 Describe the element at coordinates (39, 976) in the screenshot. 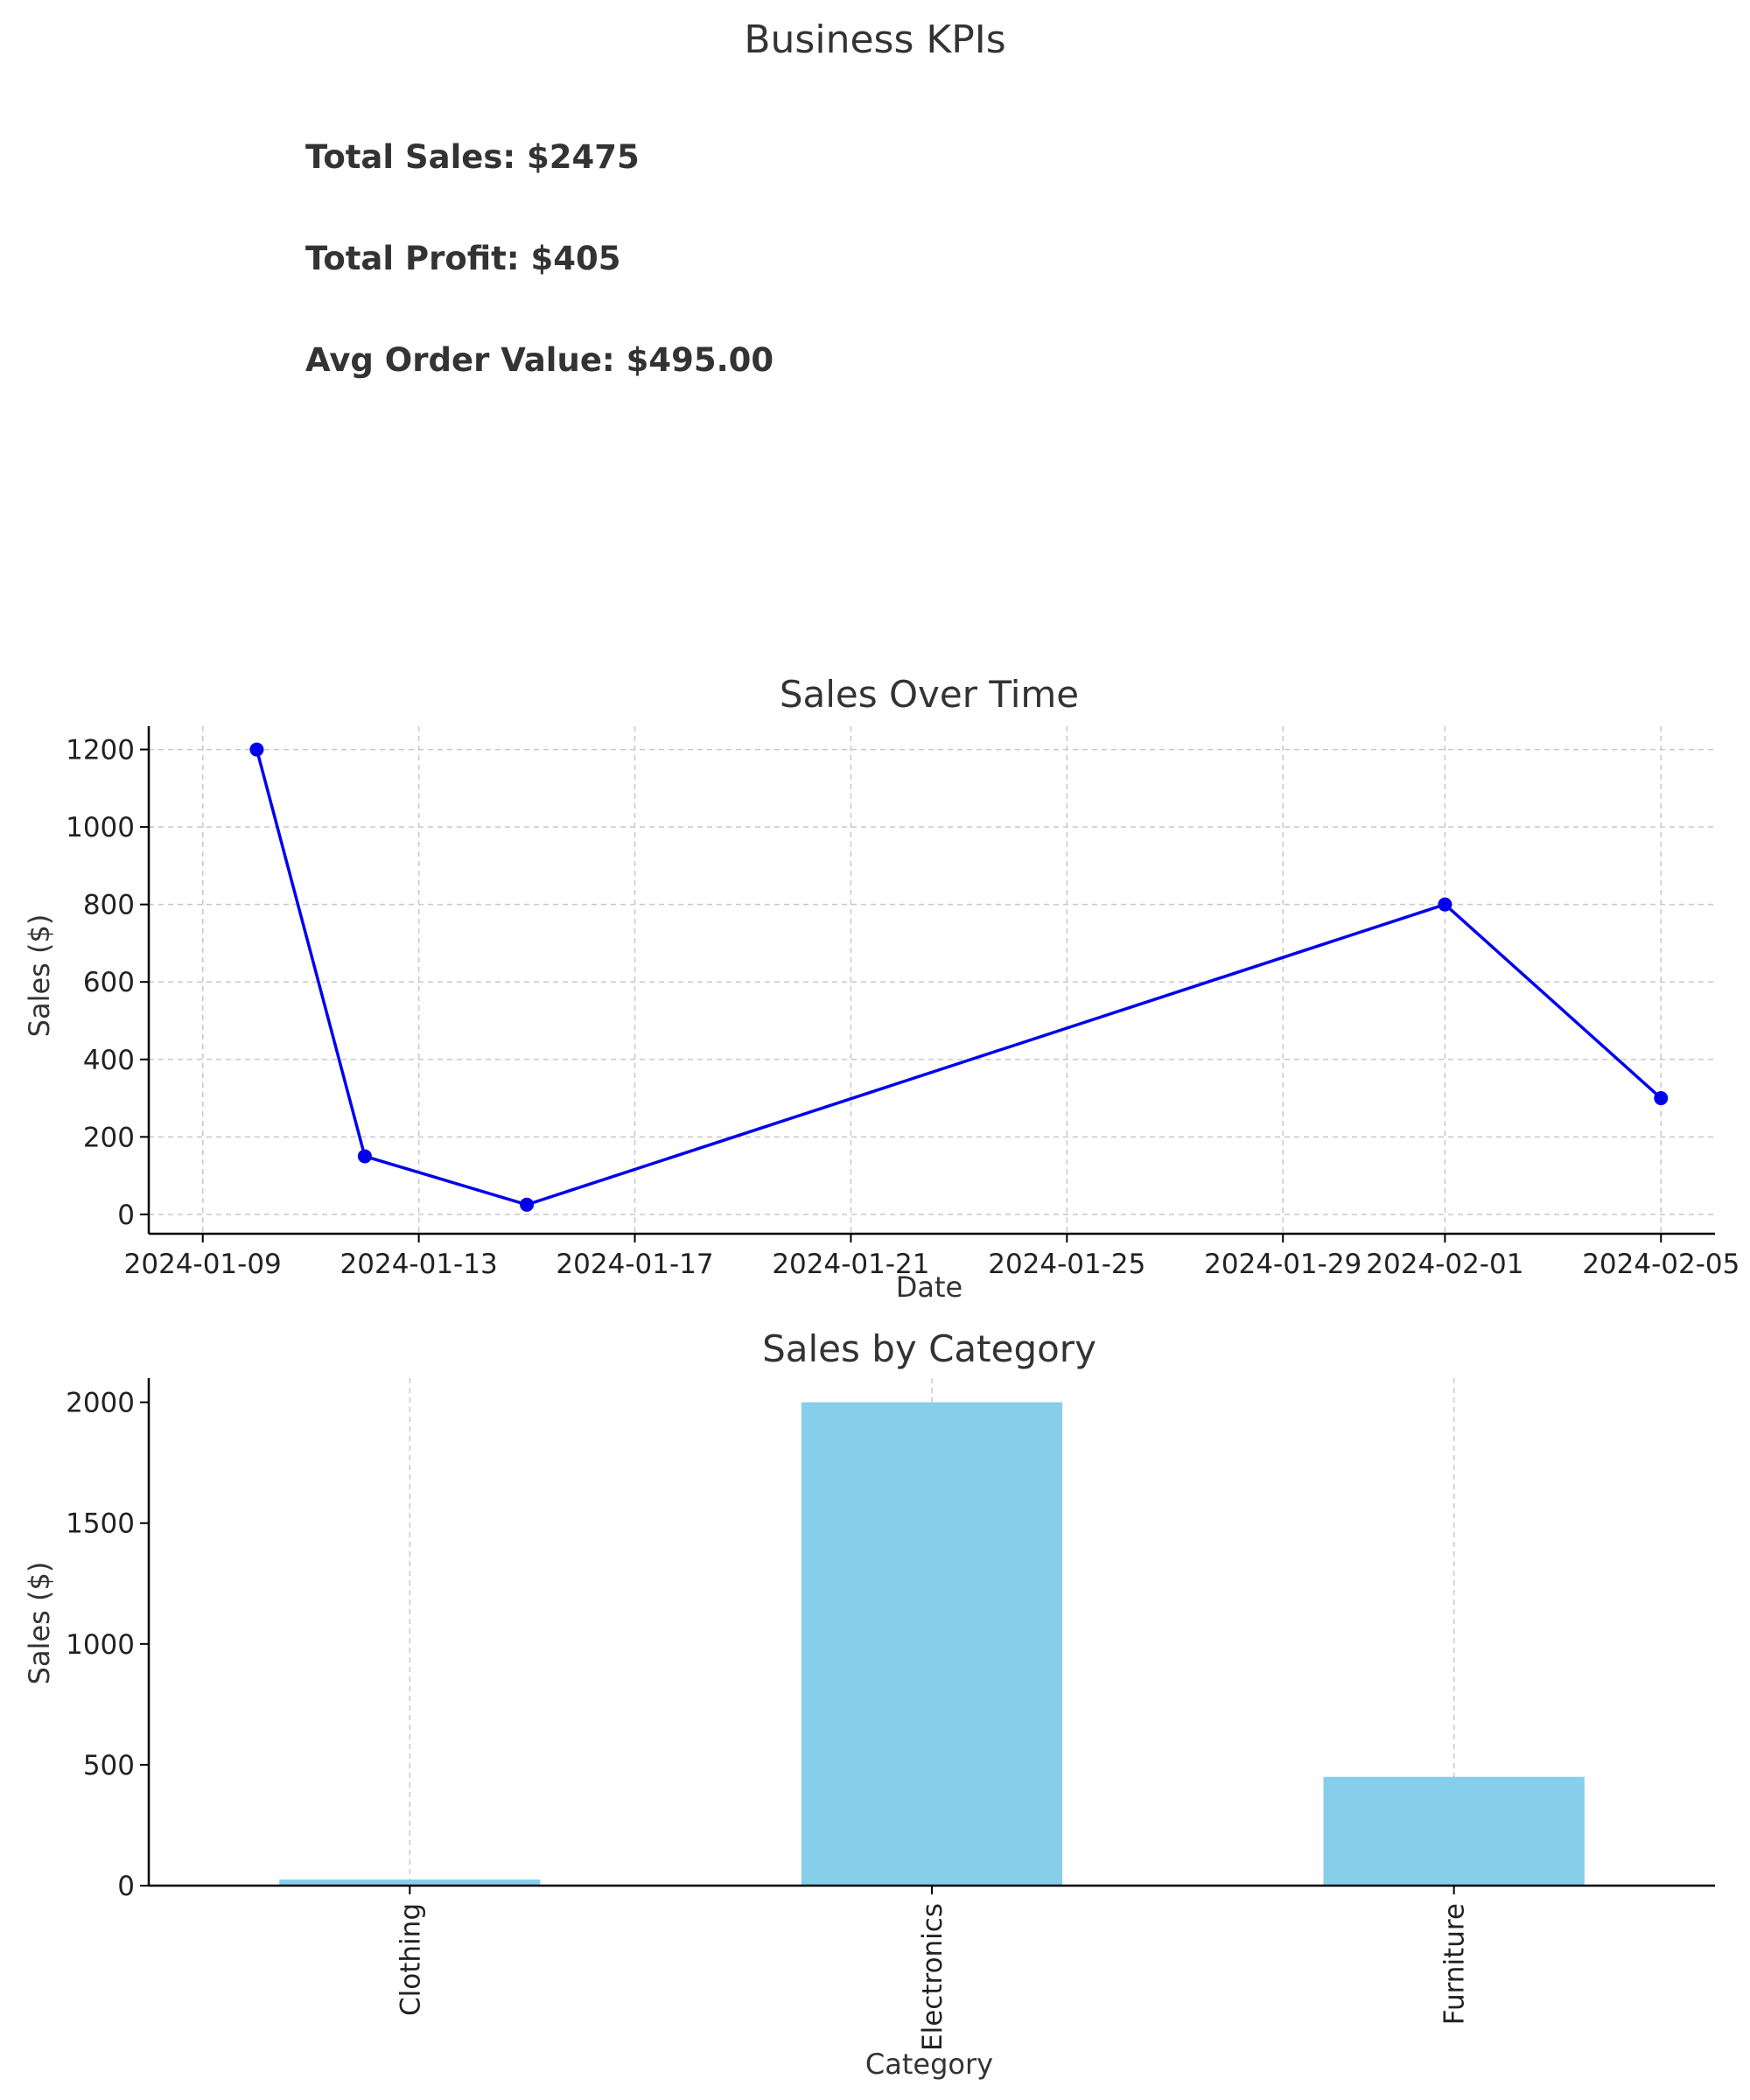

I see `line-chart-y-label: Sales ($)` at that location.